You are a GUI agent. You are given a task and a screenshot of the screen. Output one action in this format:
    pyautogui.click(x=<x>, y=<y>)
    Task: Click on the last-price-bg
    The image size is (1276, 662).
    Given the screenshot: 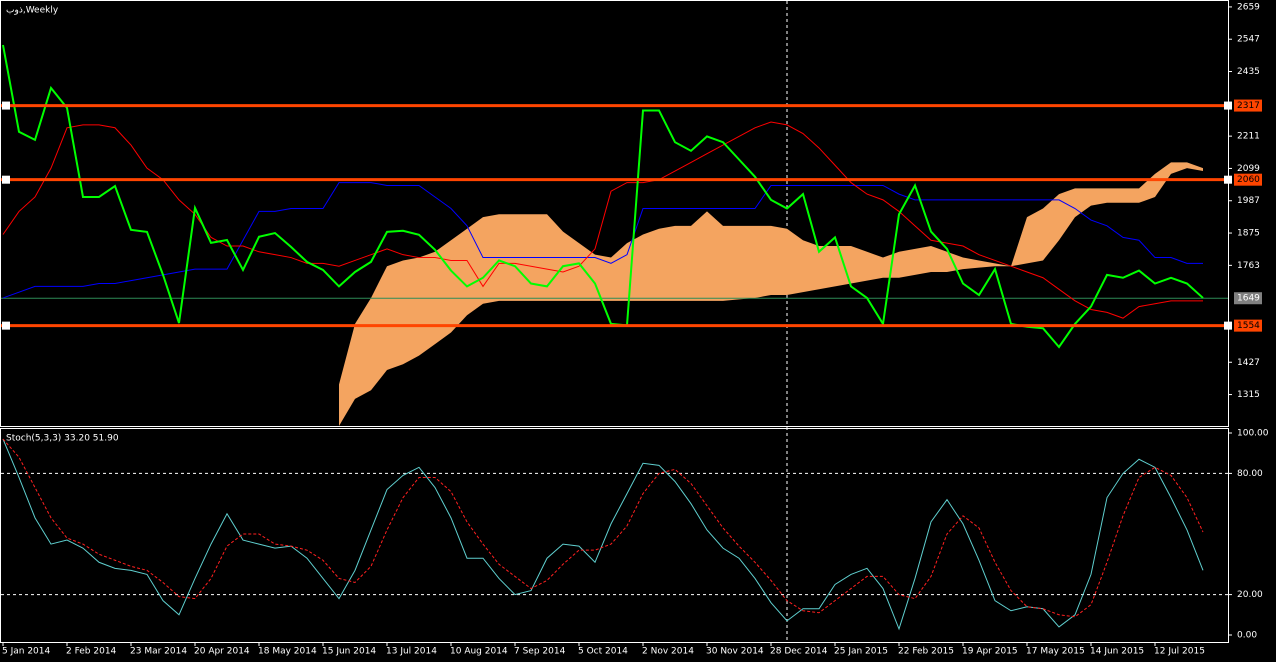 What is the action you would take?
    pyautogui.click(x=1248, y=298)
    